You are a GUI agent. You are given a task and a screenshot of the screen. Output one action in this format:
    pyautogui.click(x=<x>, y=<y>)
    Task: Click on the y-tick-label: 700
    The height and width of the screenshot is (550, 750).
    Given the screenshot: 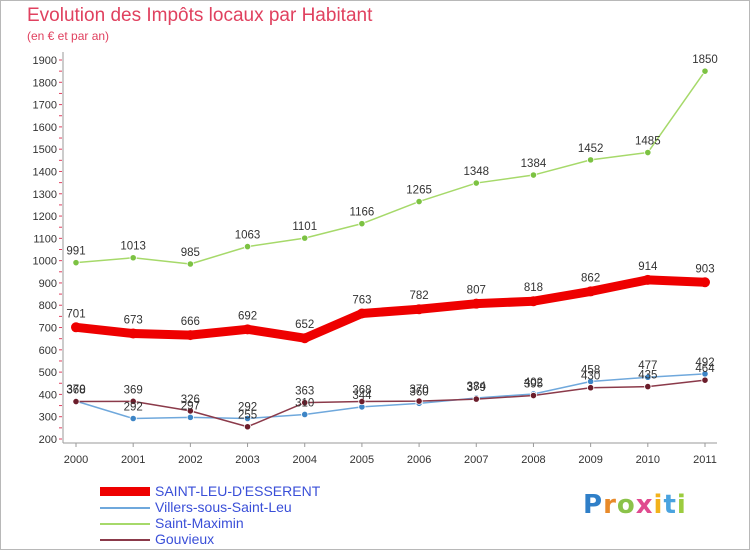 What is the action you would take?
    pyautogui.click(x=48, y=329)
    